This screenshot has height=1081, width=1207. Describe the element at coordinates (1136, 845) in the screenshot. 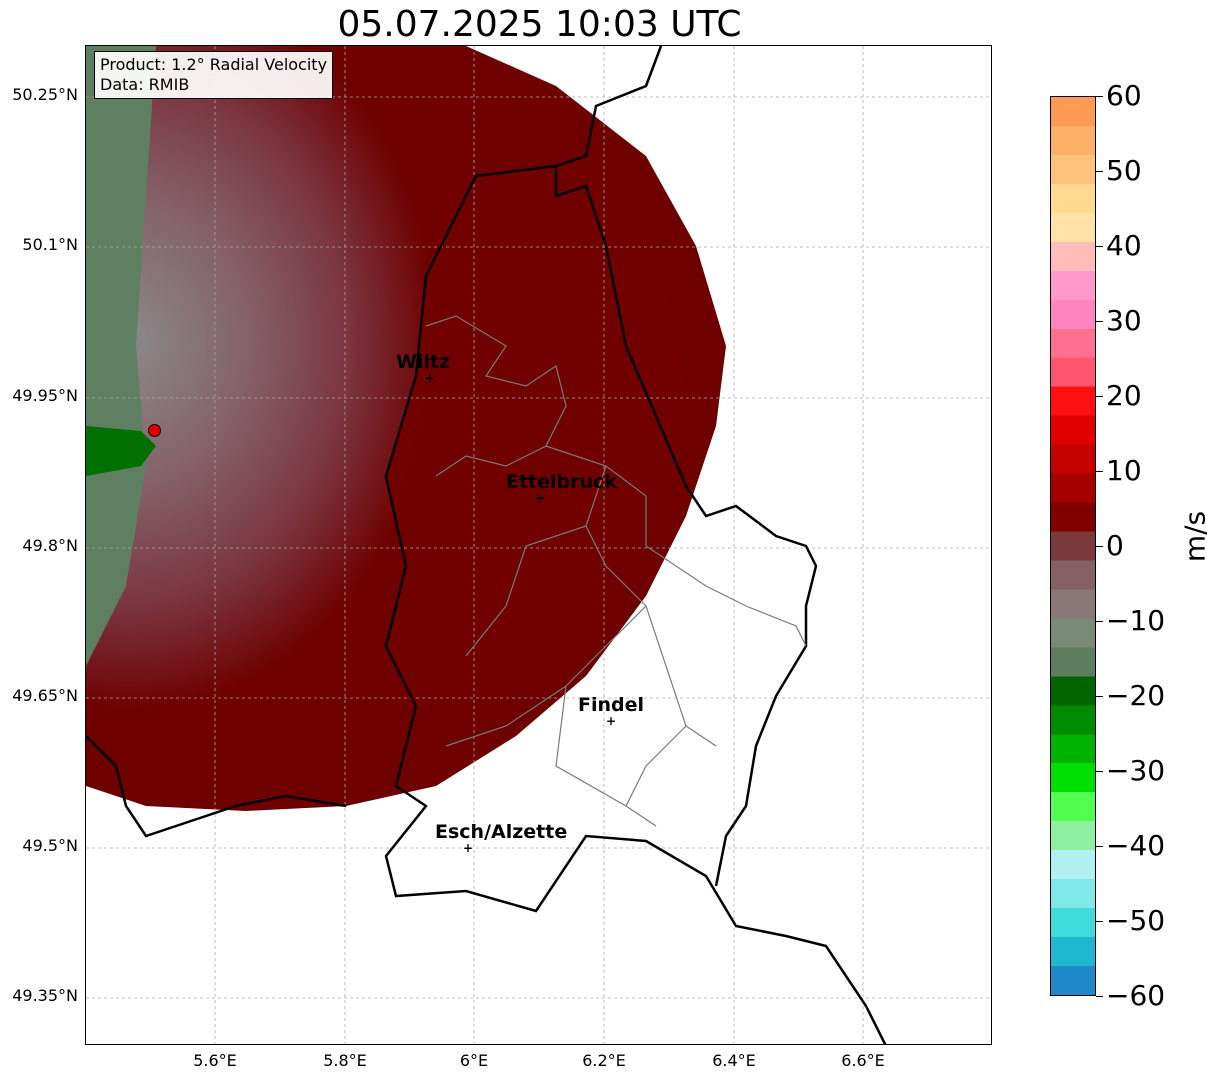

I see `colorbar-tick-label: −40` at that location.